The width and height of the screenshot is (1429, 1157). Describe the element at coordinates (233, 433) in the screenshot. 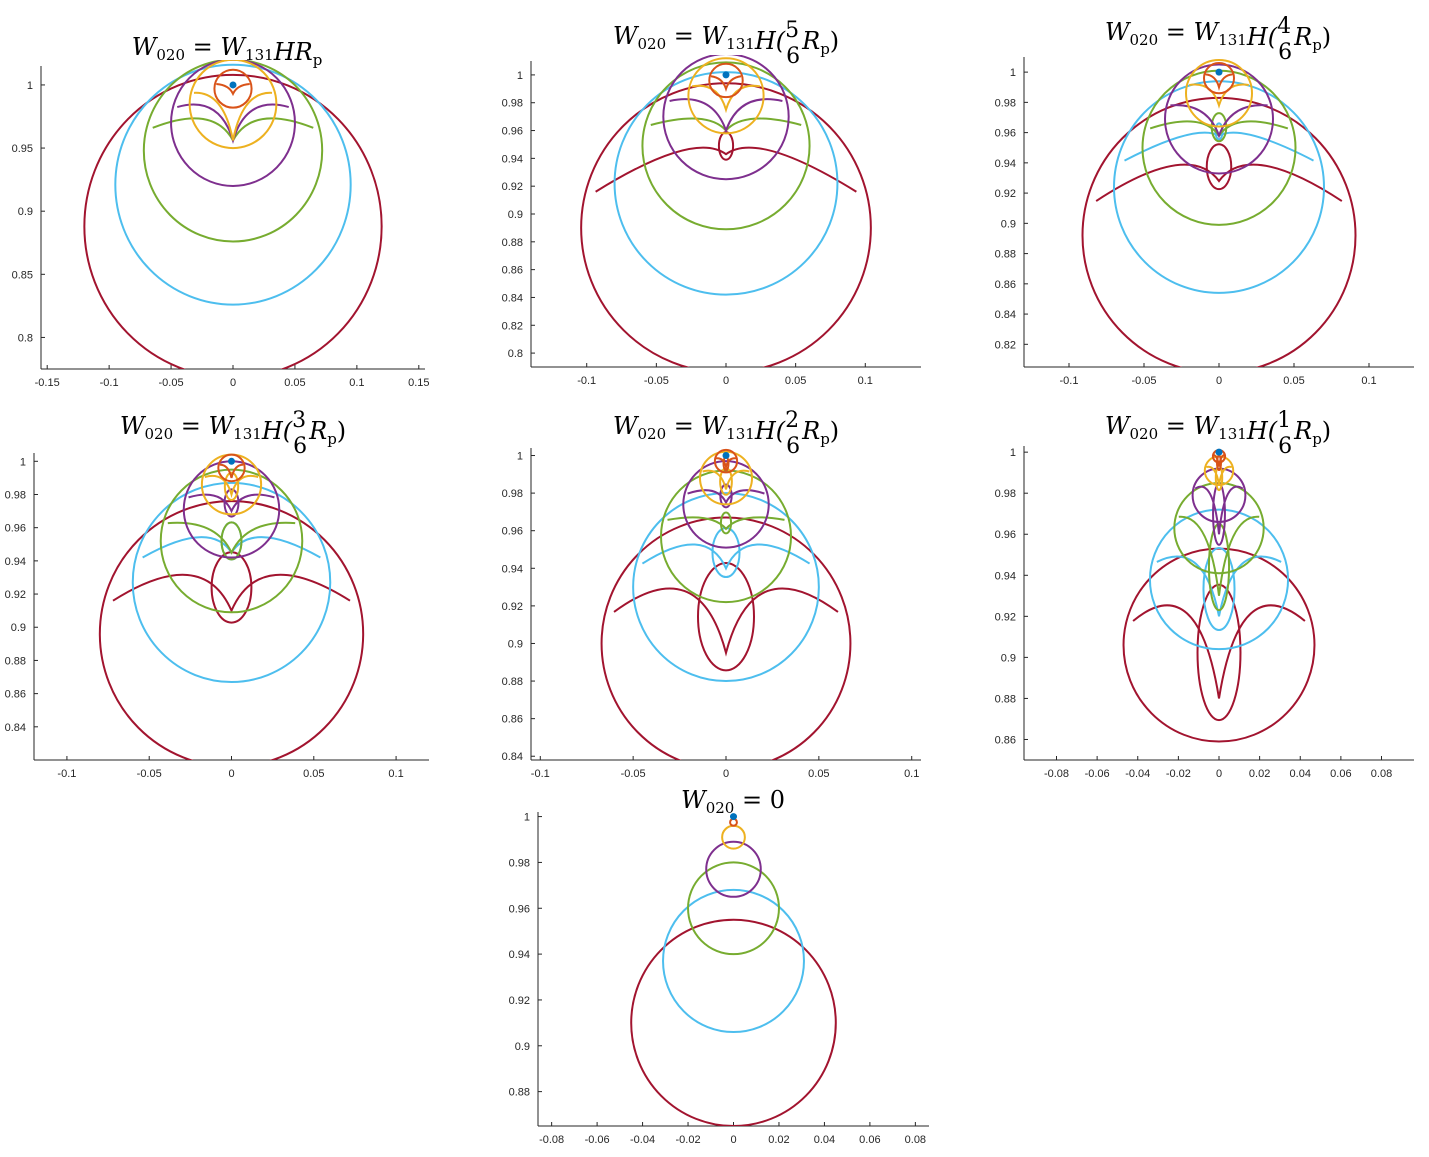

I see `subplot-title: W020 = W131H(3 6Rp)` at that location.